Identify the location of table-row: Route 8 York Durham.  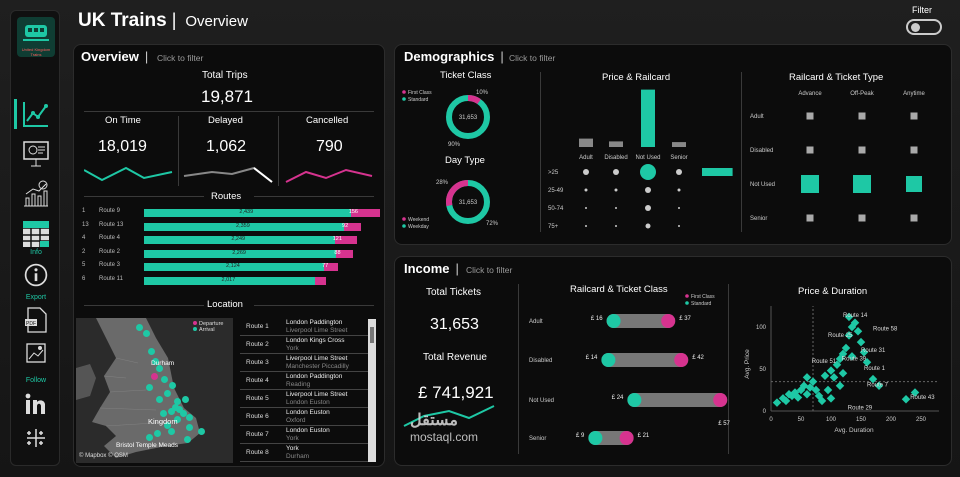
(304, 453).